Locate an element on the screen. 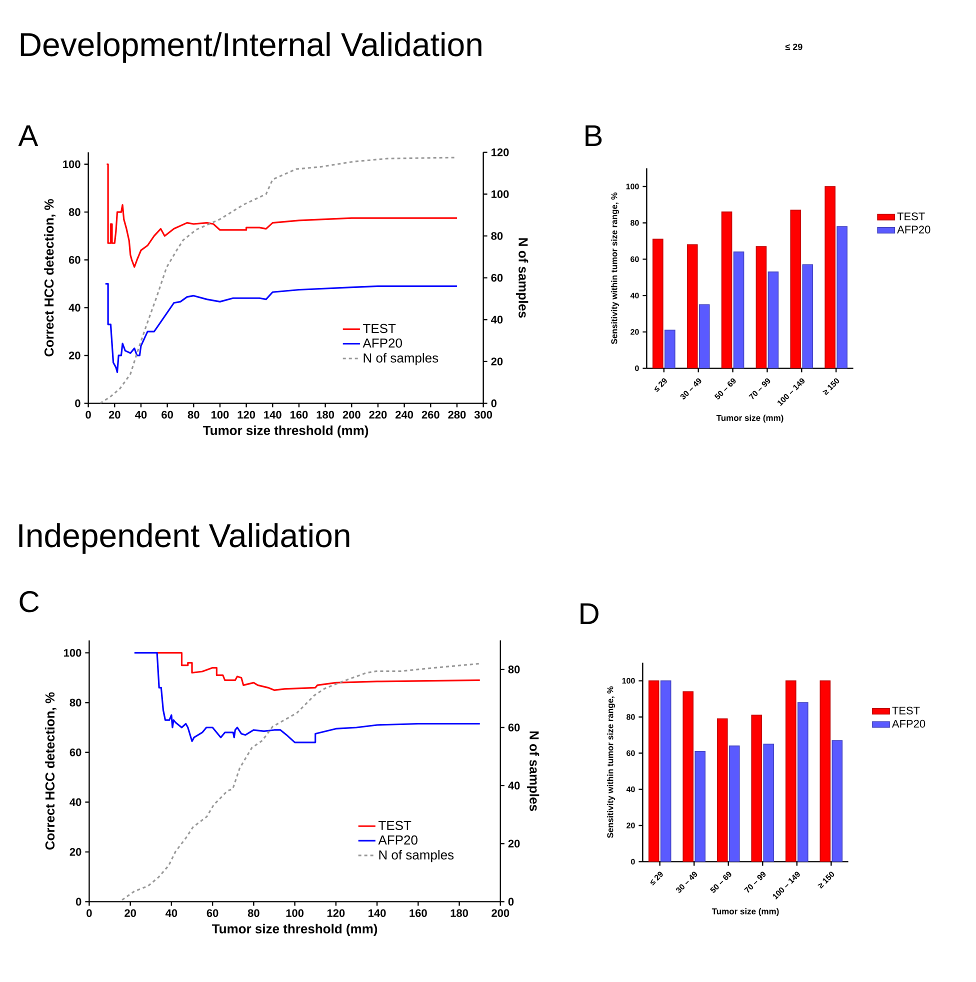 This screenshot has width=976, height=982. chart-subtitle: A is located at coordinates (28, 135).